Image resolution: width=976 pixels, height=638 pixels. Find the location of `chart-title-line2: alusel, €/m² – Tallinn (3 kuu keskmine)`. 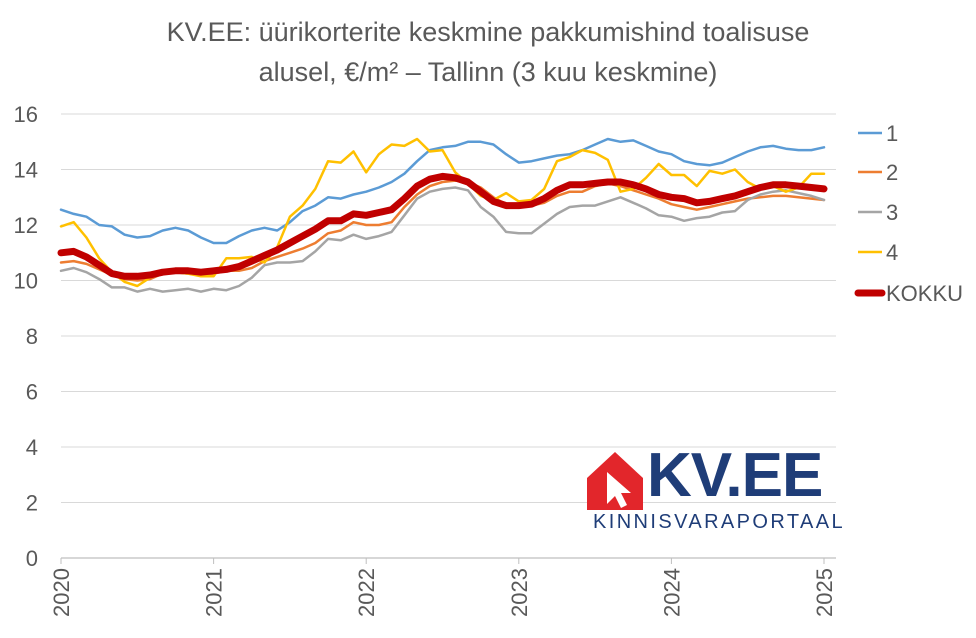

chart-title-line2: alusel, €/m² – Tallinn (3 kuu keskmine) is located at coordinates (488, 72).